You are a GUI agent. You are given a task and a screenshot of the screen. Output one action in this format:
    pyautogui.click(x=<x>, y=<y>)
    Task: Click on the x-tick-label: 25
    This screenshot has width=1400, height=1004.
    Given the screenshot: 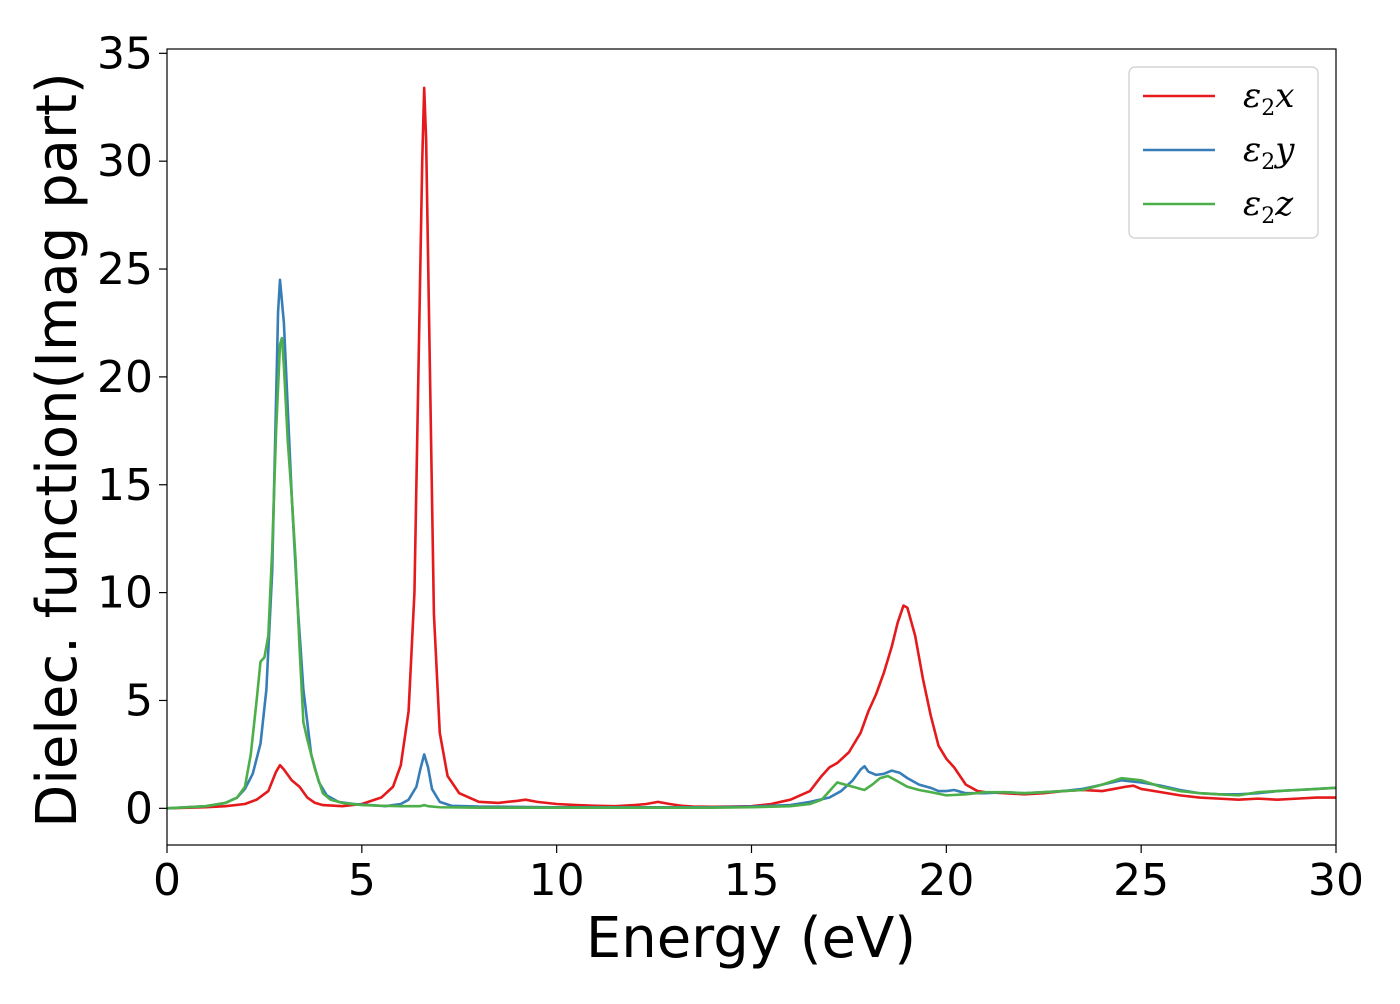 What is the action you would take?
    pyautogui.click(x=1141, y=880)
    